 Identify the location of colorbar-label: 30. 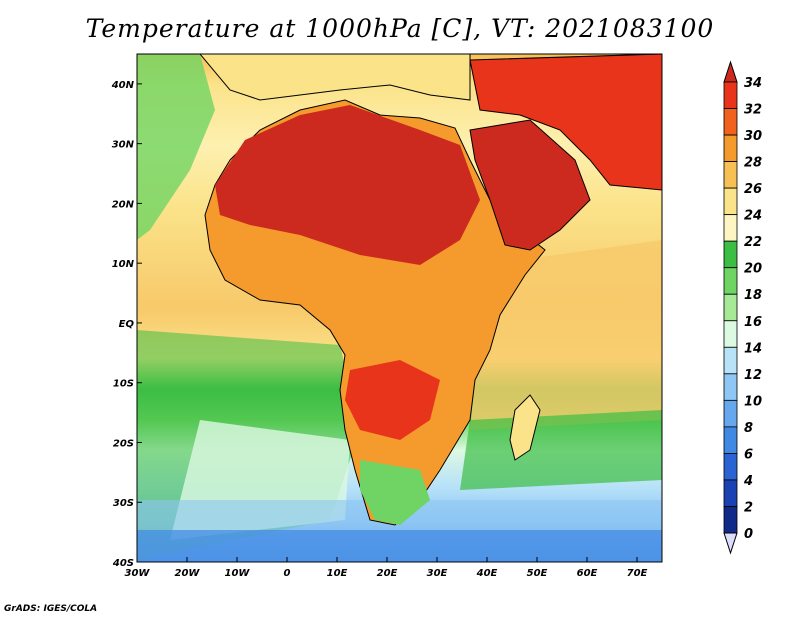
(753, 136).